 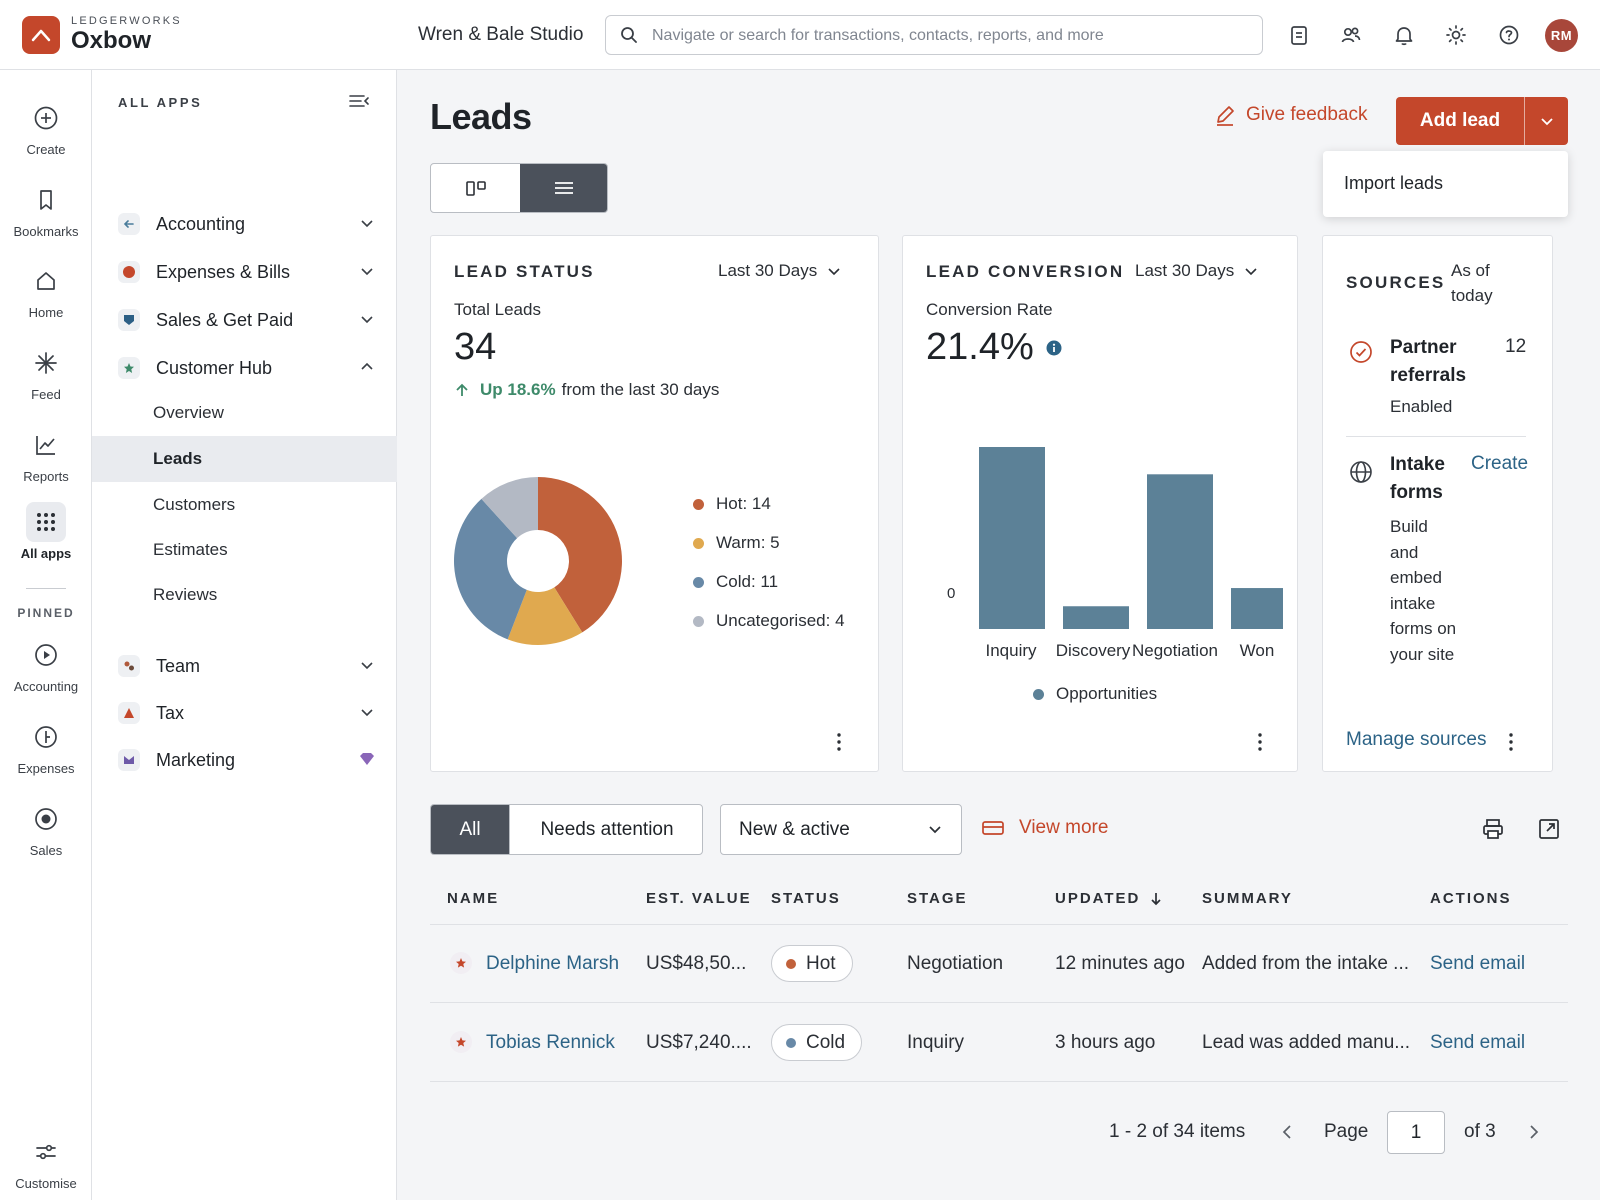 I want to click on legend-uncategorised: Uncategorised: 4, so click(x=769, y=621).